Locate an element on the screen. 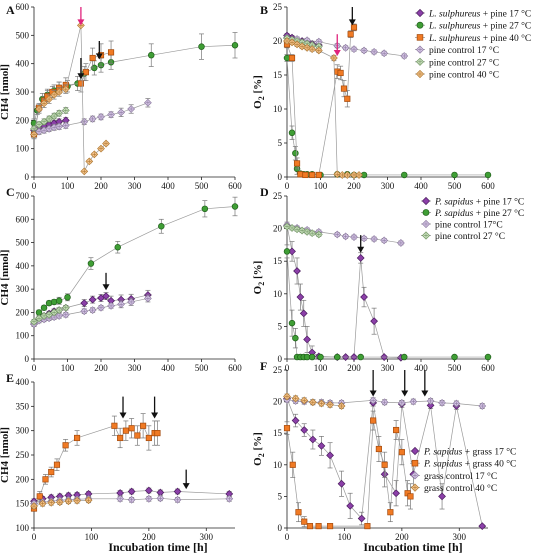  panel-letter: A is located at coordinates (10, 10).